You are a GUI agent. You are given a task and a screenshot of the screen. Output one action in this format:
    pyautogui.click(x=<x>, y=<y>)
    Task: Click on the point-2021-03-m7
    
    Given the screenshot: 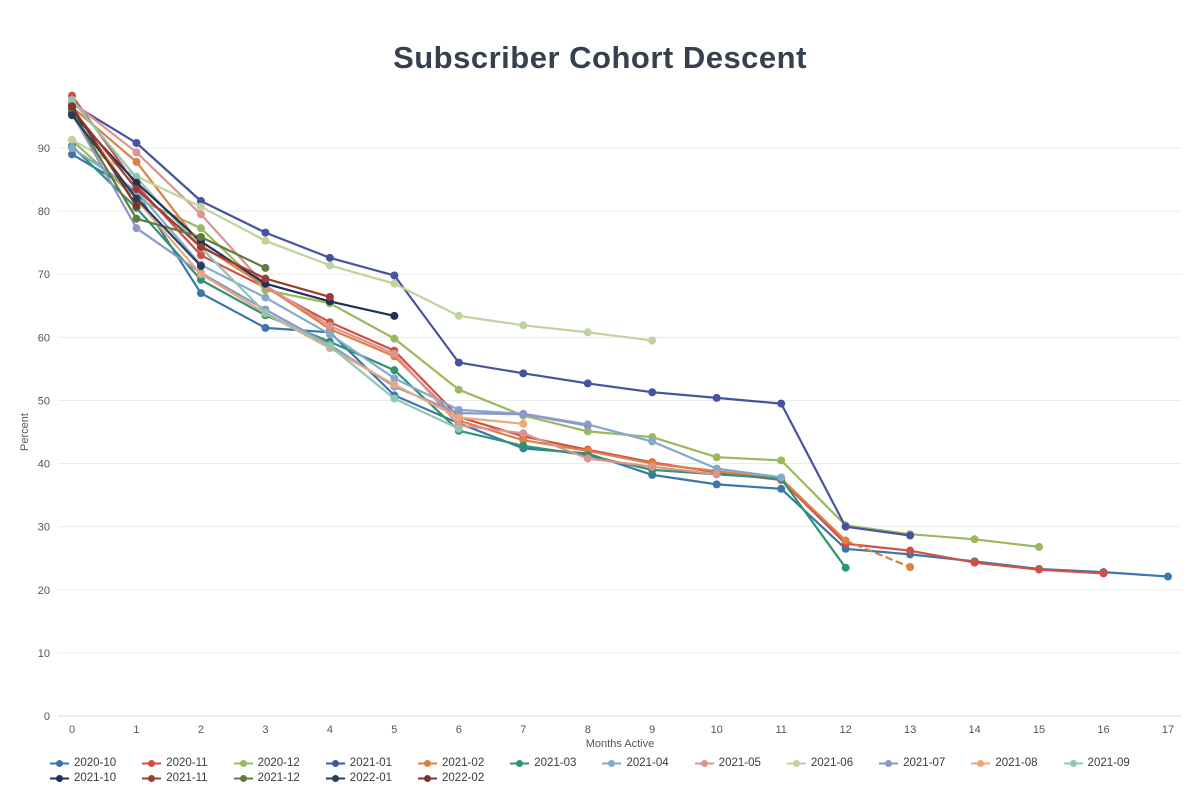 What is the action you would take?
    pyautogui.click(x=523, y=445)
    